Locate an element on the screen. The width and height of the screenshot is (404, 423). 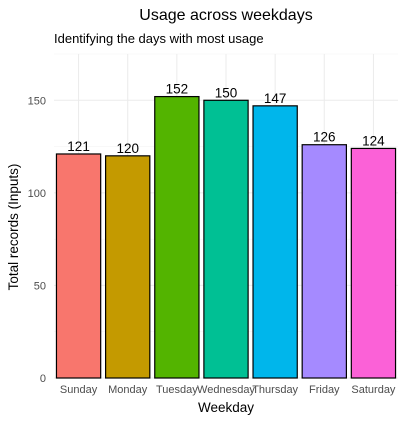
y-axis-title: Total records (Inputs) is located at coordinates (13, 227).